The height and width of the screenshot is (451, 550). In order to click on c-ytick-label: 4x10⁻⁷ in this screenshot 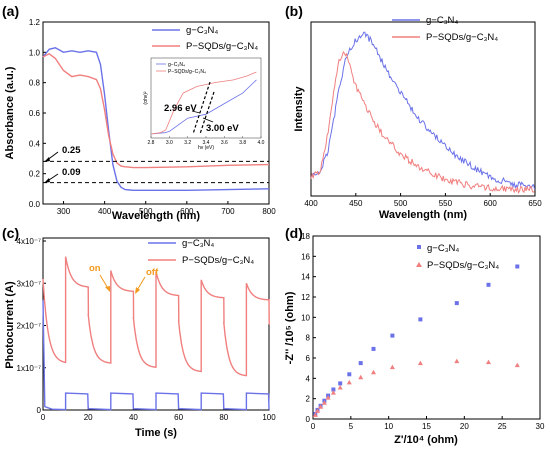, I will do `click(29, 241)`.